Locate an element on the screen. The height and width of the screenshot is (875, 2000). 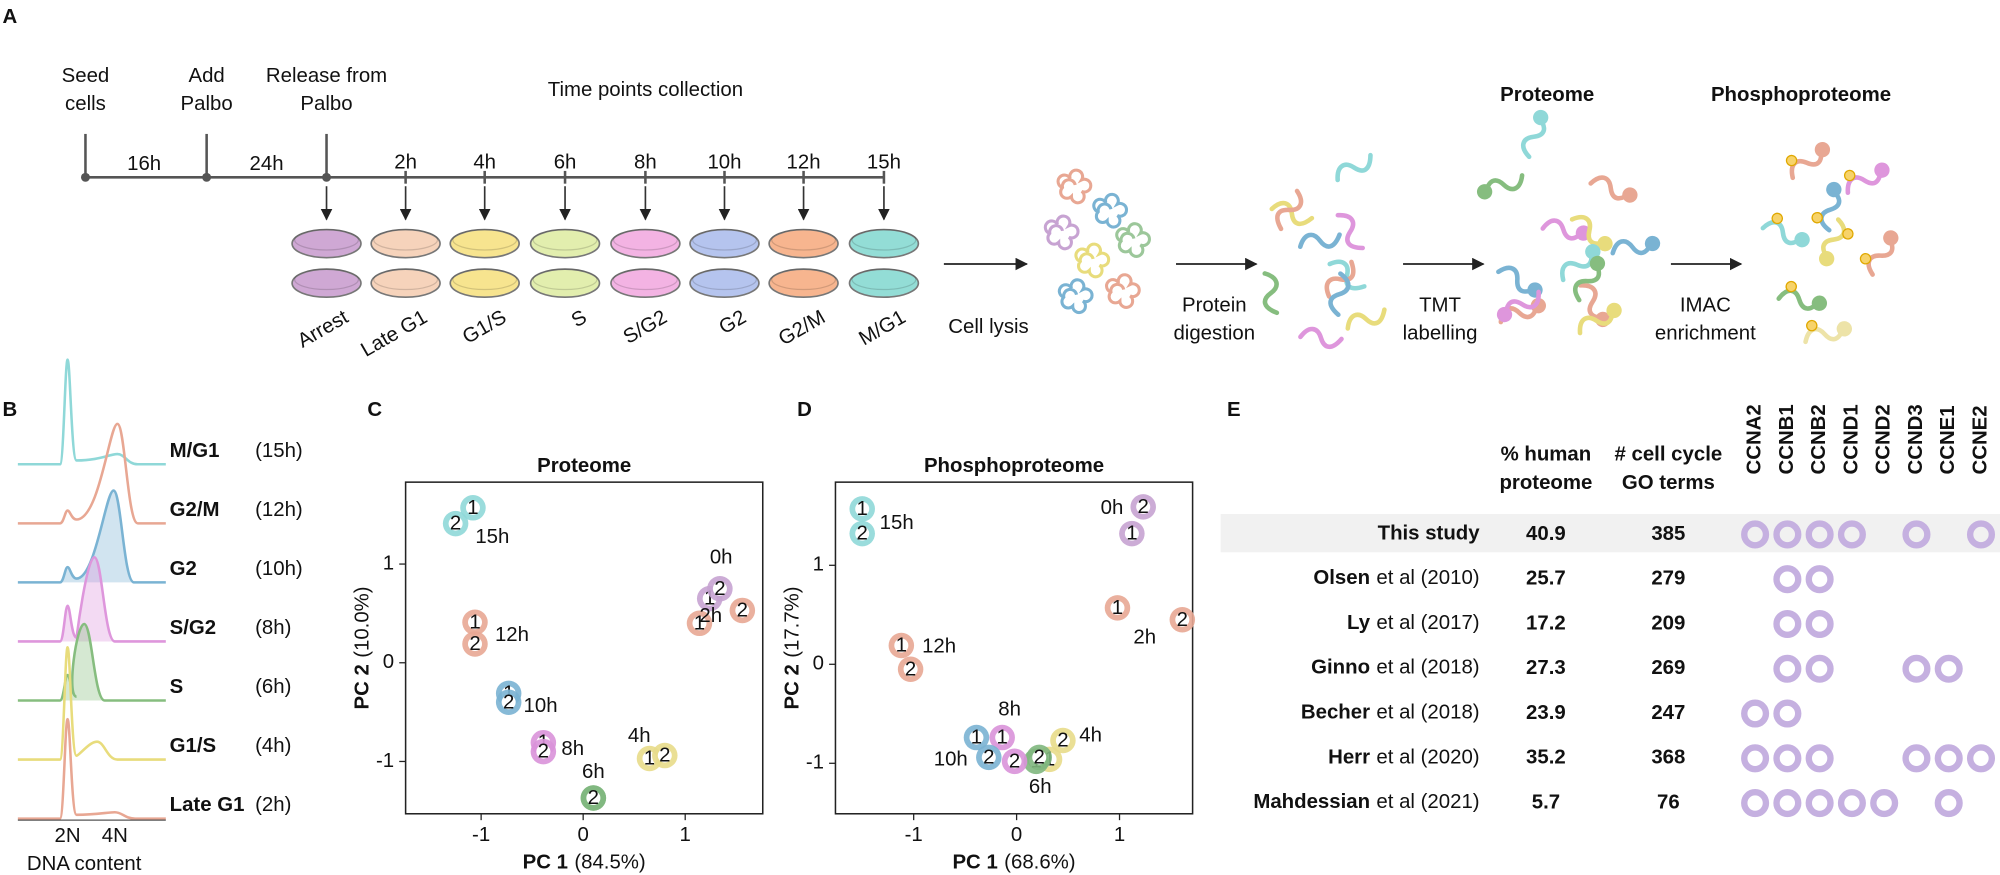
dna-histogram is located at coordinates (91, 599).